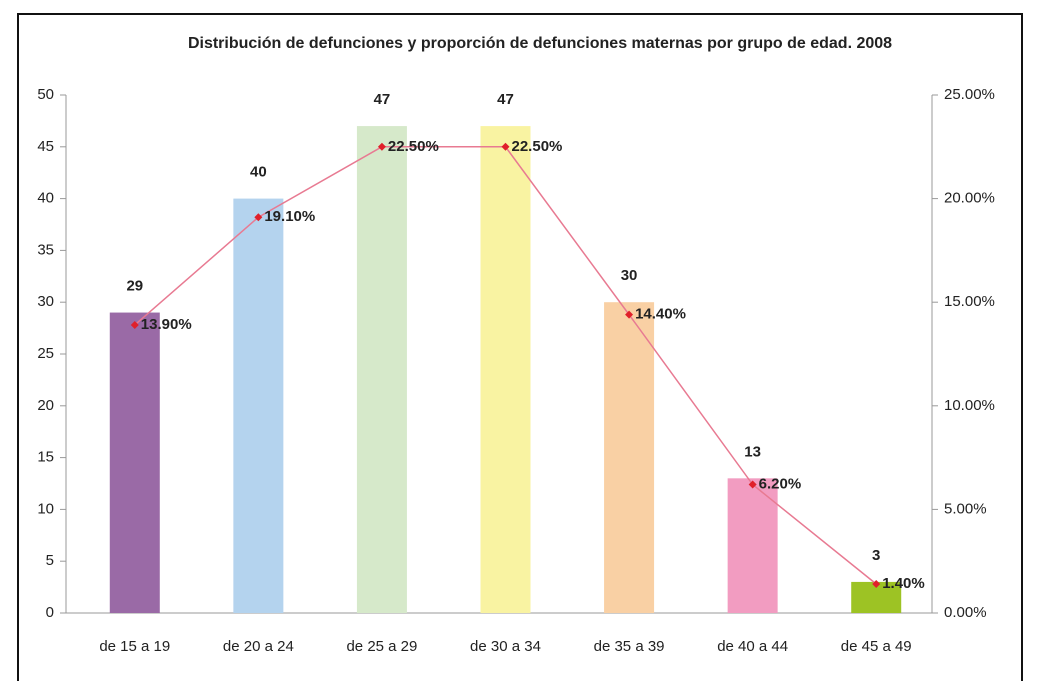 The height and width of the screenshot is (681, 1040). Describe the element at coordinates (166, 324) in the screenshot. I see `line-value-label: 13.90%` at that location.